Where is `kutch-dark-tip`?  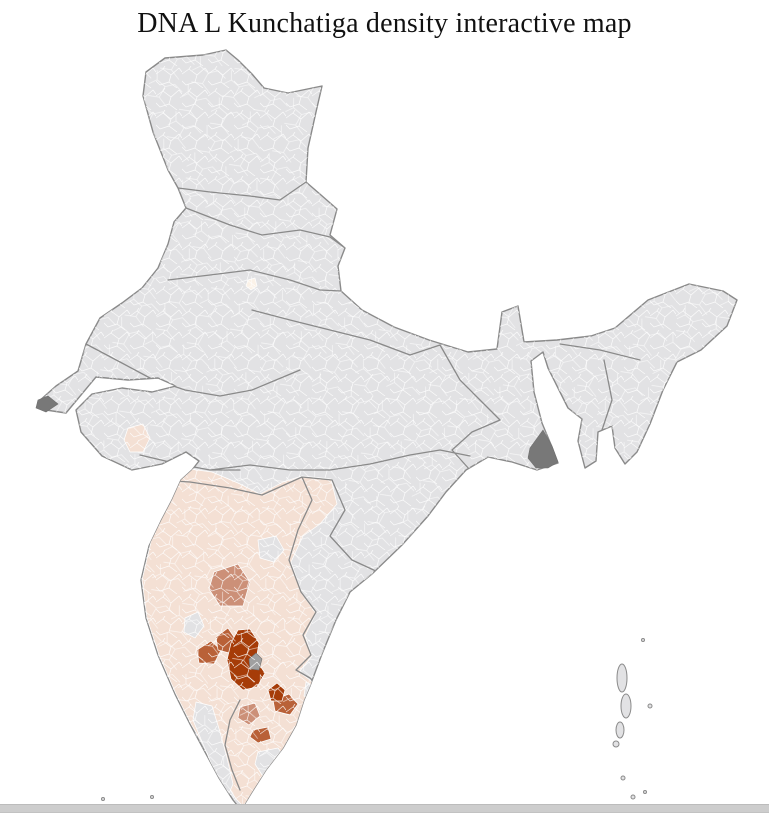 kutch-dark-tip is located at coordinates (47, 404).